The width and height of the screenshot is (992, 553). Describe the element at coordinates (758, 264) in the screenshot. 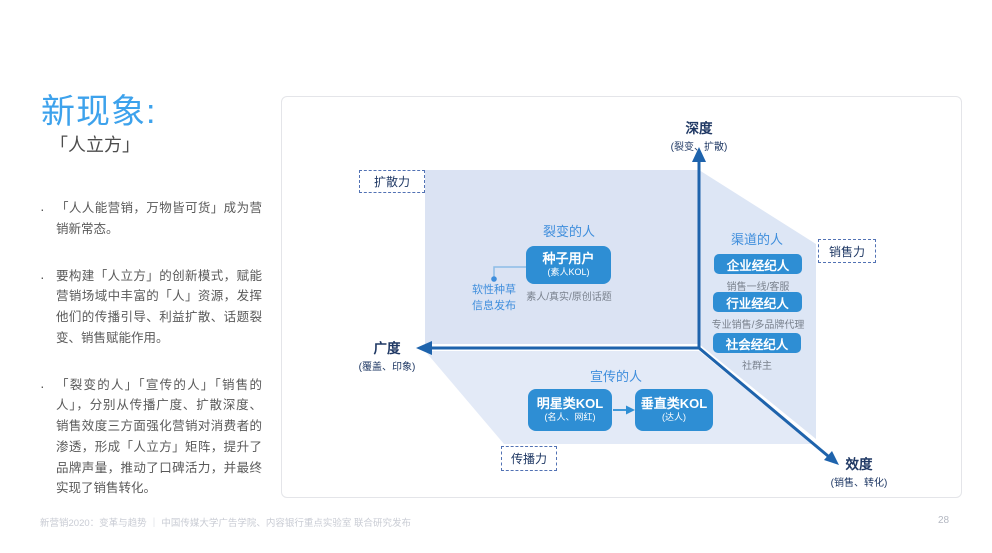

I see `node-enterprise-agent: 企业经纪人` at that location.